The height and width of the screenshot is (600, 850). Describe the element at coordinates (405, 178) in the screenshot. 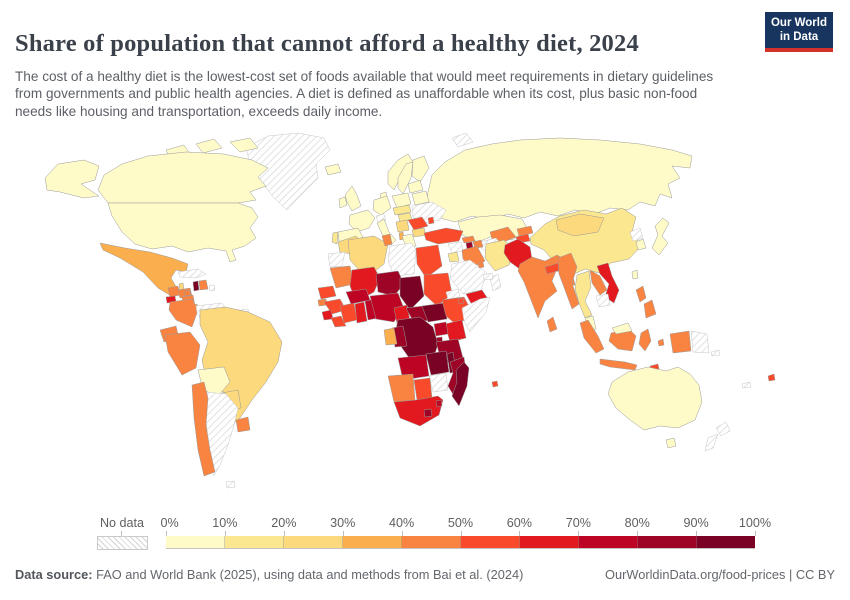

I see `country-sweden` at that location.